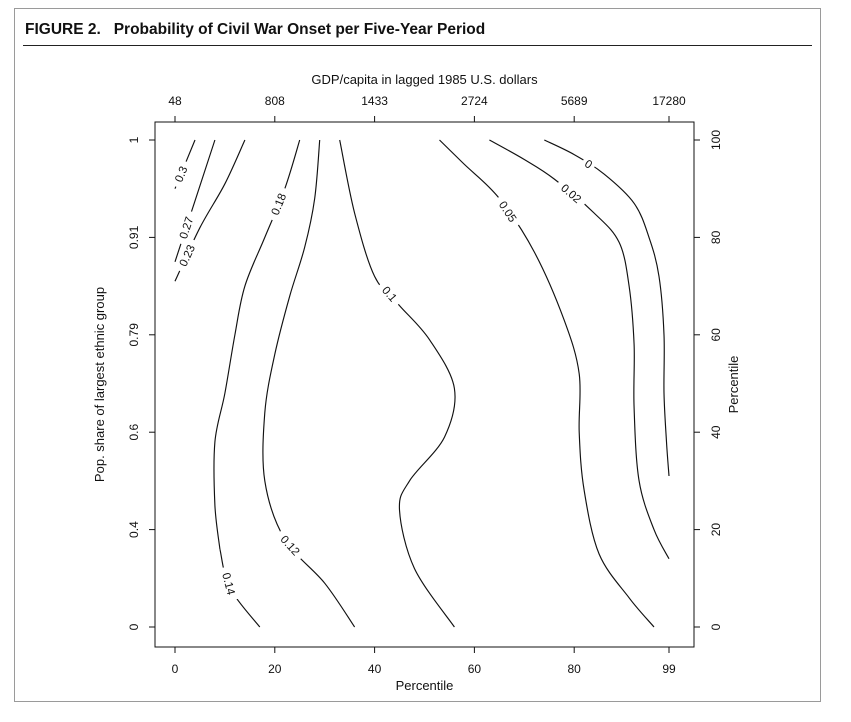 This screenshot has height=722, width=851. What do you see at coordinates (99, 384) in the screenshot?
I see `y-axis-title: Pop. share of largest ethnic group` at bounding box center [99, 384].